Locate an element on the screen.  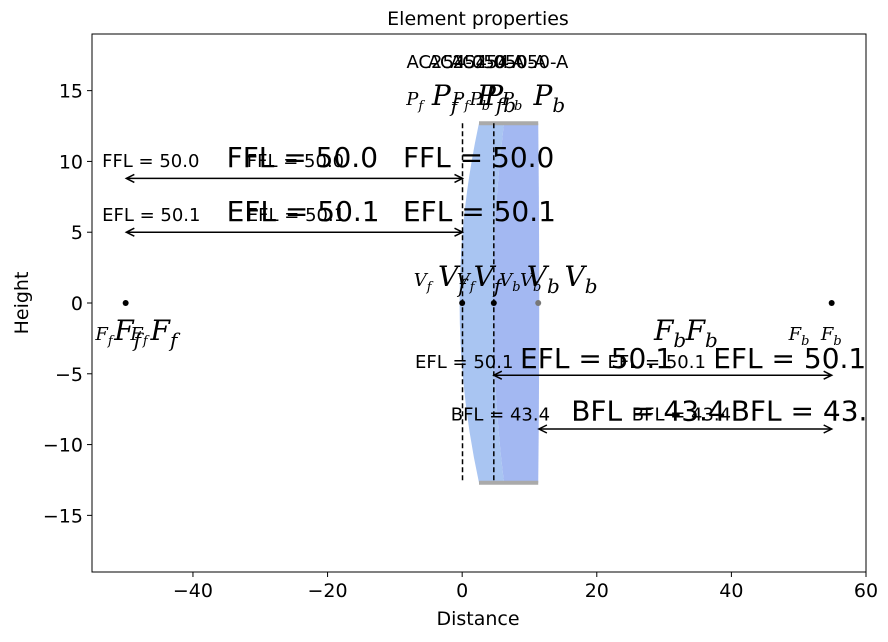
symbol-label-16: Ff is located at coordinates (104, 336).